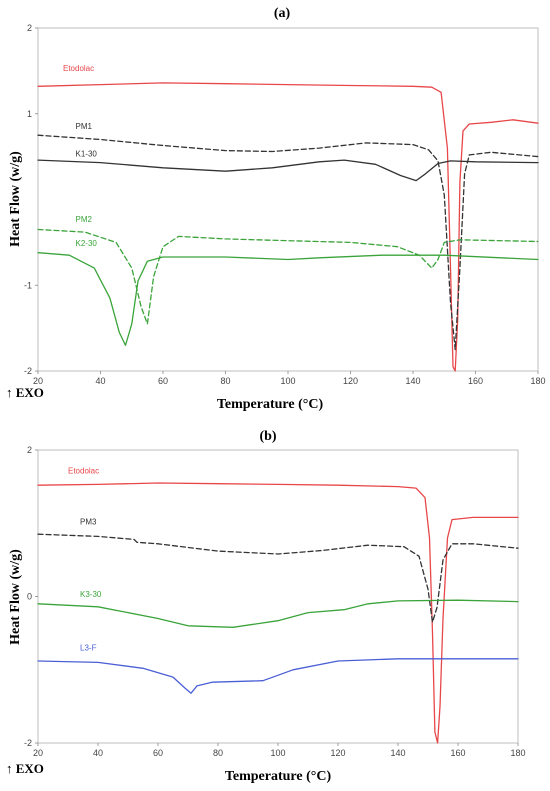 The width and height of the screenshot is (550, 791). I want to click on panel-a-exo-label: ↑ EXO, so click(25, 392).